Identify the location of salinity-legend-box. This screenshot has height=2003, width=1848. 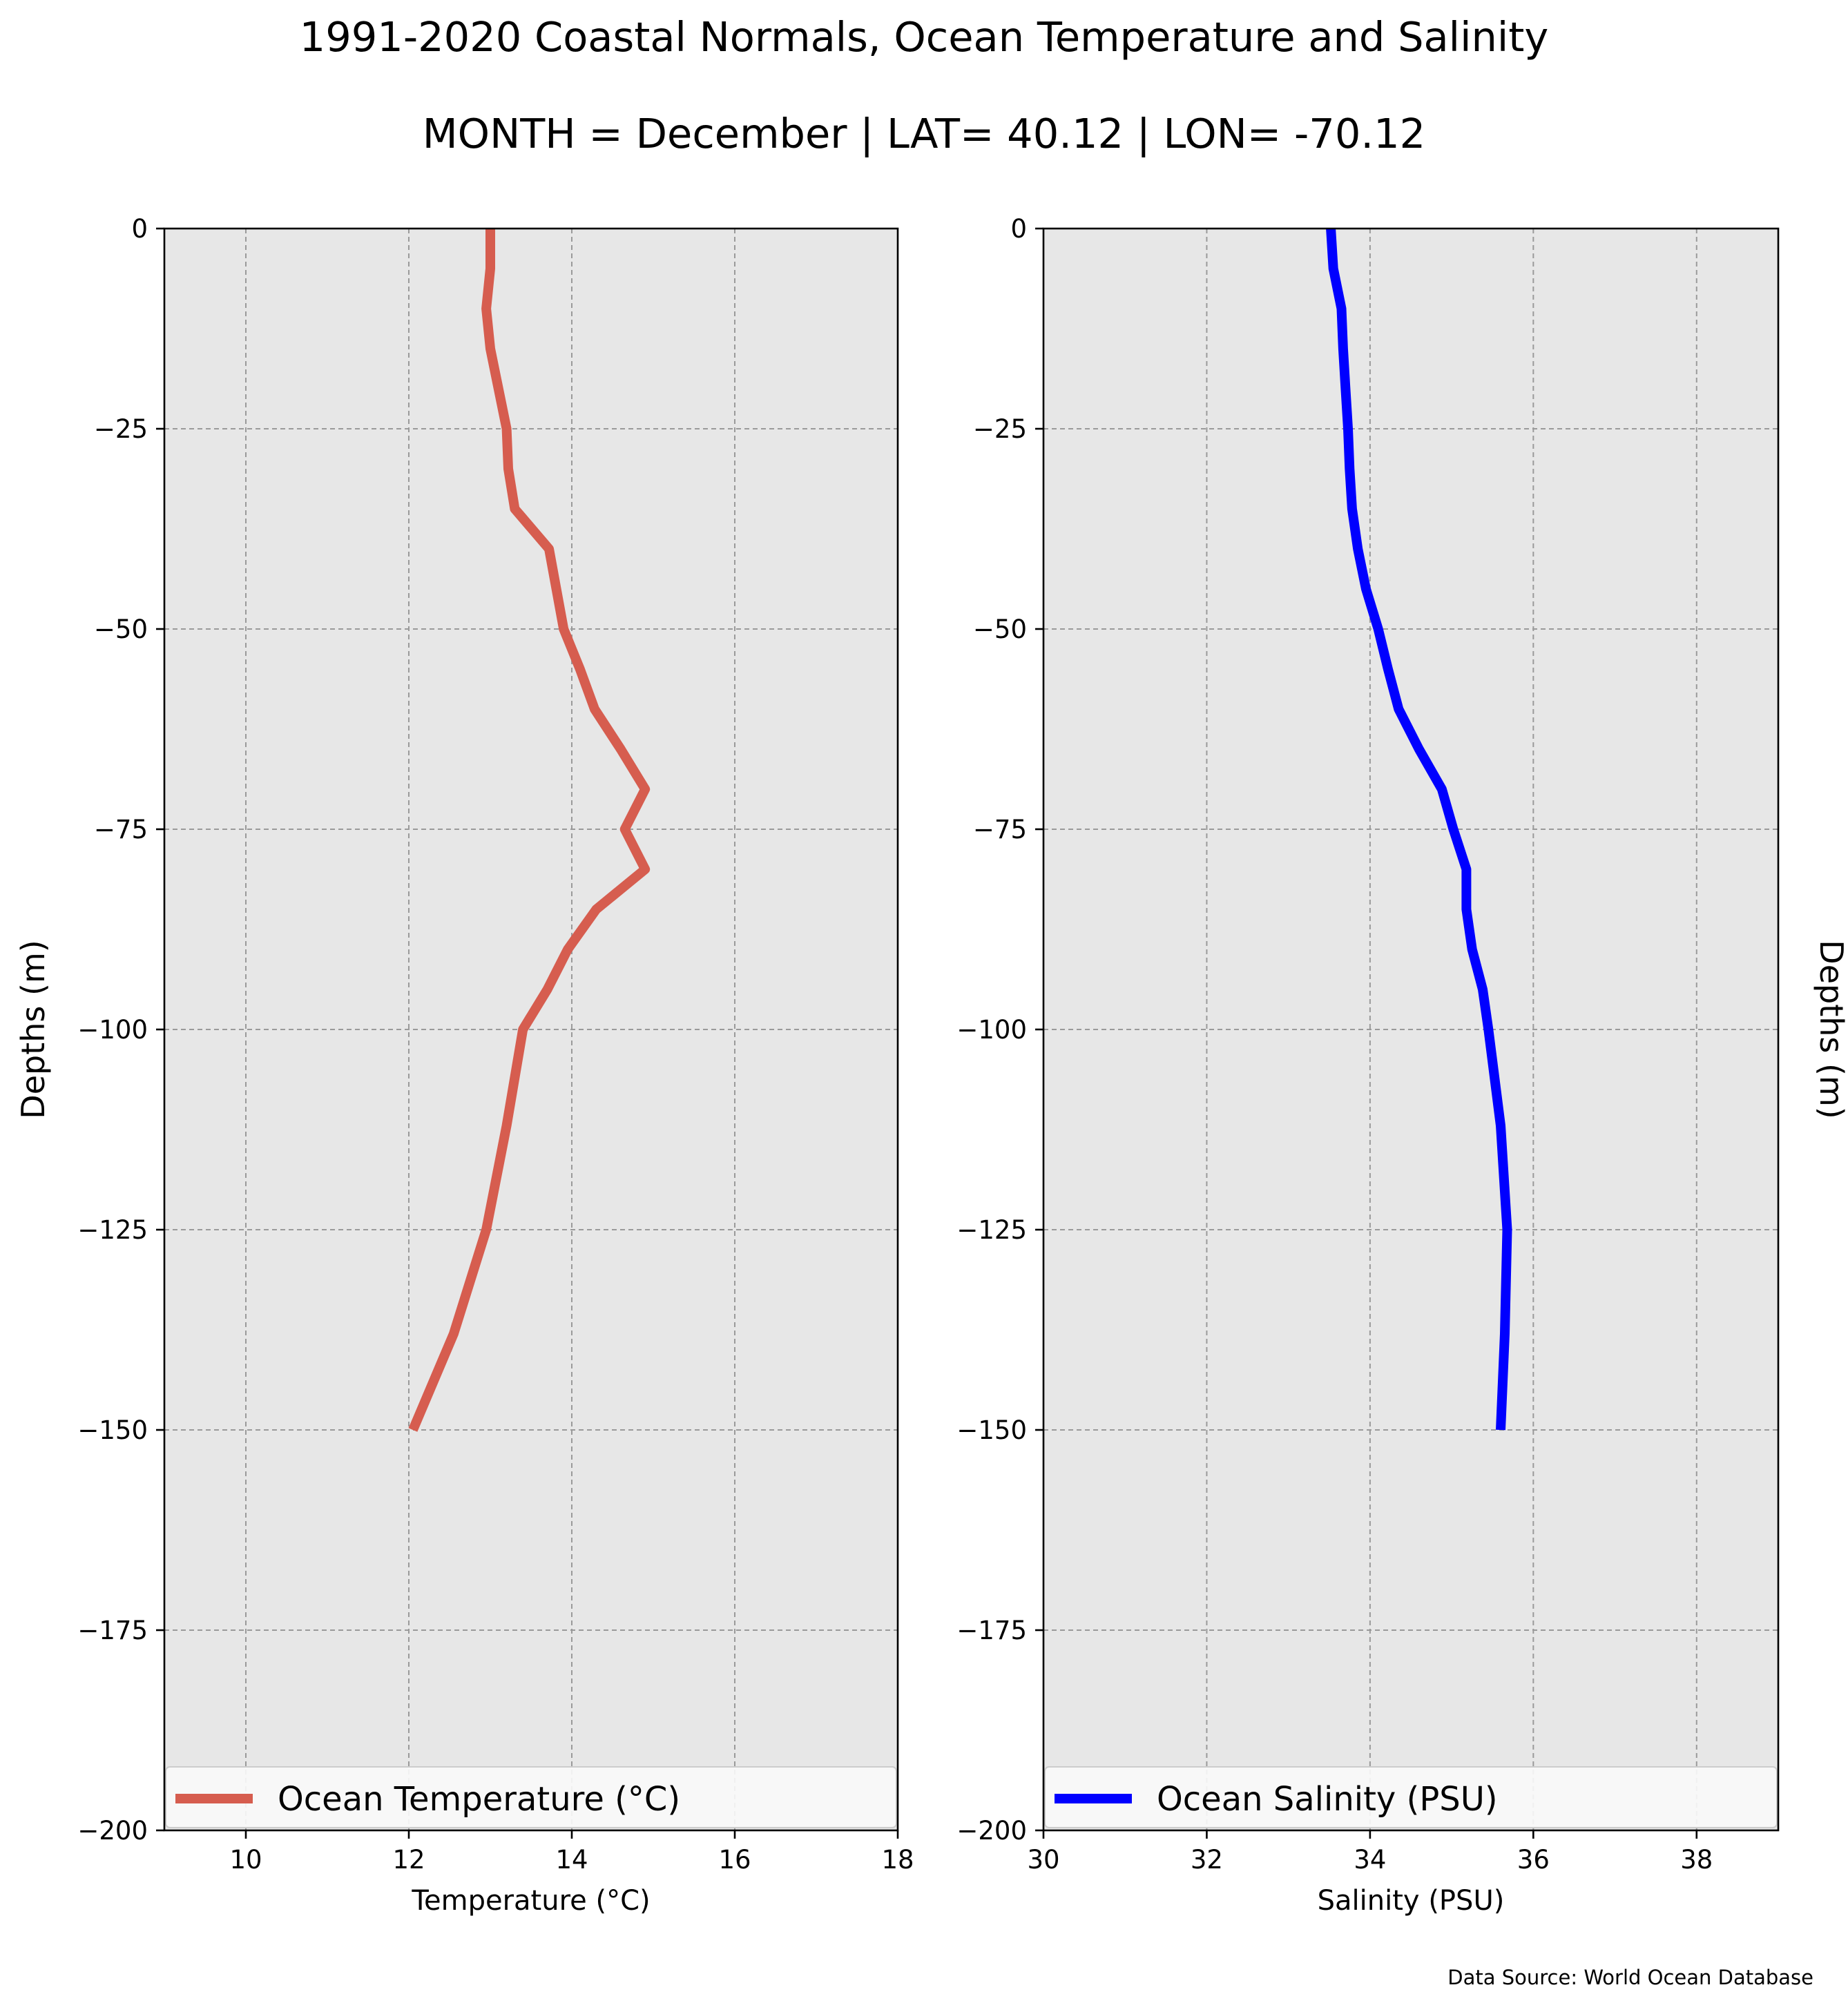
(1411, 1797).